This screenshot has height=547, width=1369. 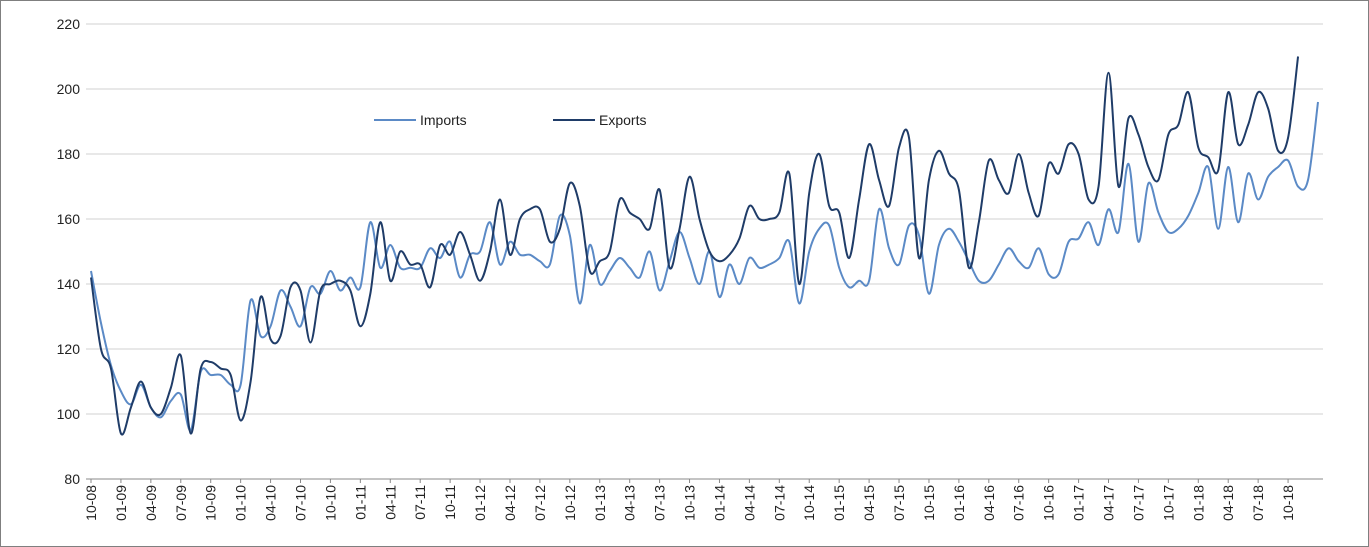 I want to click on x-tick-label-04-18: 04-18, so click(x=1228, y=503).